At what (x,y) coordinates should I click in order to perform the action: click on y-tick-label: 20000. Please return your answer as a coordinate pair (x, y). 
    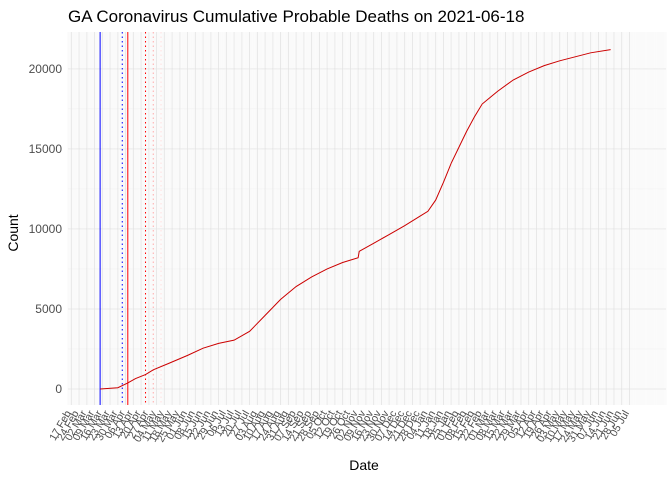
    Looking at the image, I should click on (46, 69).